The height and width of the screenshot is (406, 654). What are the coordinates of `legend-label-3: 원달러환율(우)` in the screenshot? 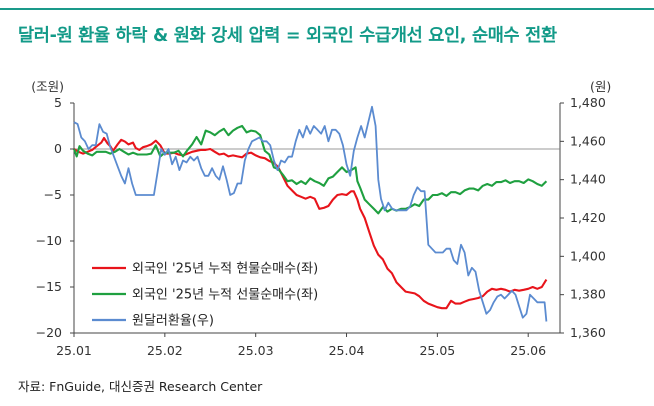 It's located at (173, 321).